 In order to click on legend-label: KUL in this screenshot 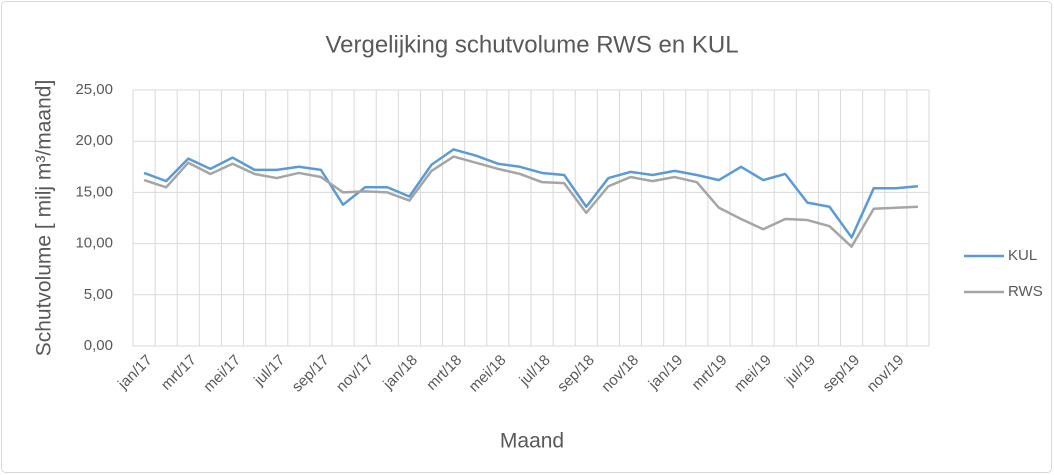, I will do `click(1022, 255)`.